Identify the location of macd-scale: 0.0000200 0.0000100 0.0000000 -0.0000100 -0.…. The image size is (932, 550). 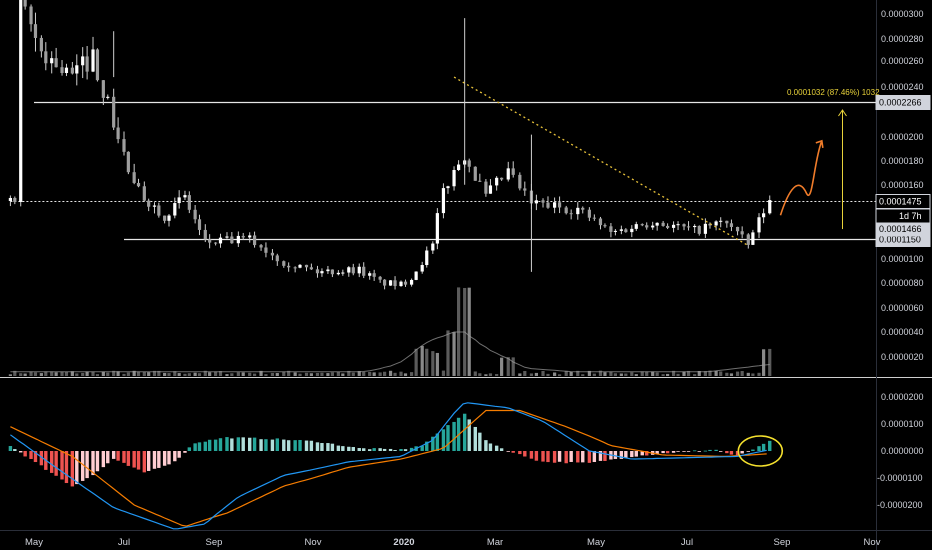
(900, 451).